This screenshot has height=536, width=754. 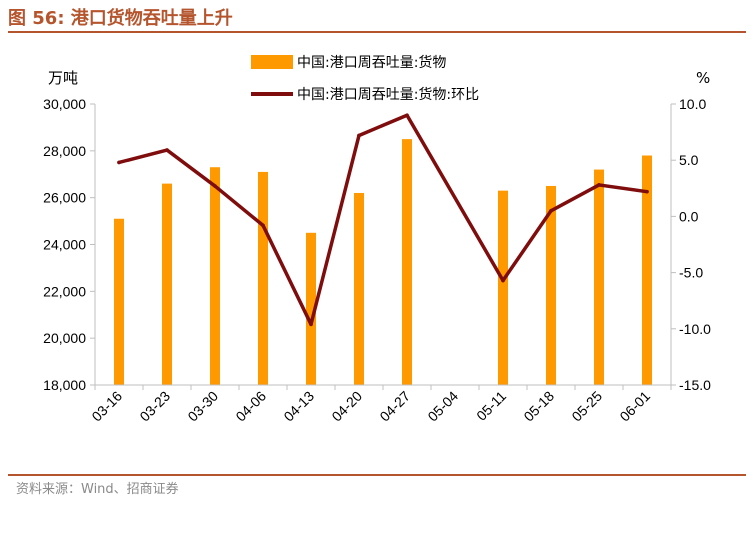 I want to click on x-tick-label: 03-23, so click(x=154, y=406).